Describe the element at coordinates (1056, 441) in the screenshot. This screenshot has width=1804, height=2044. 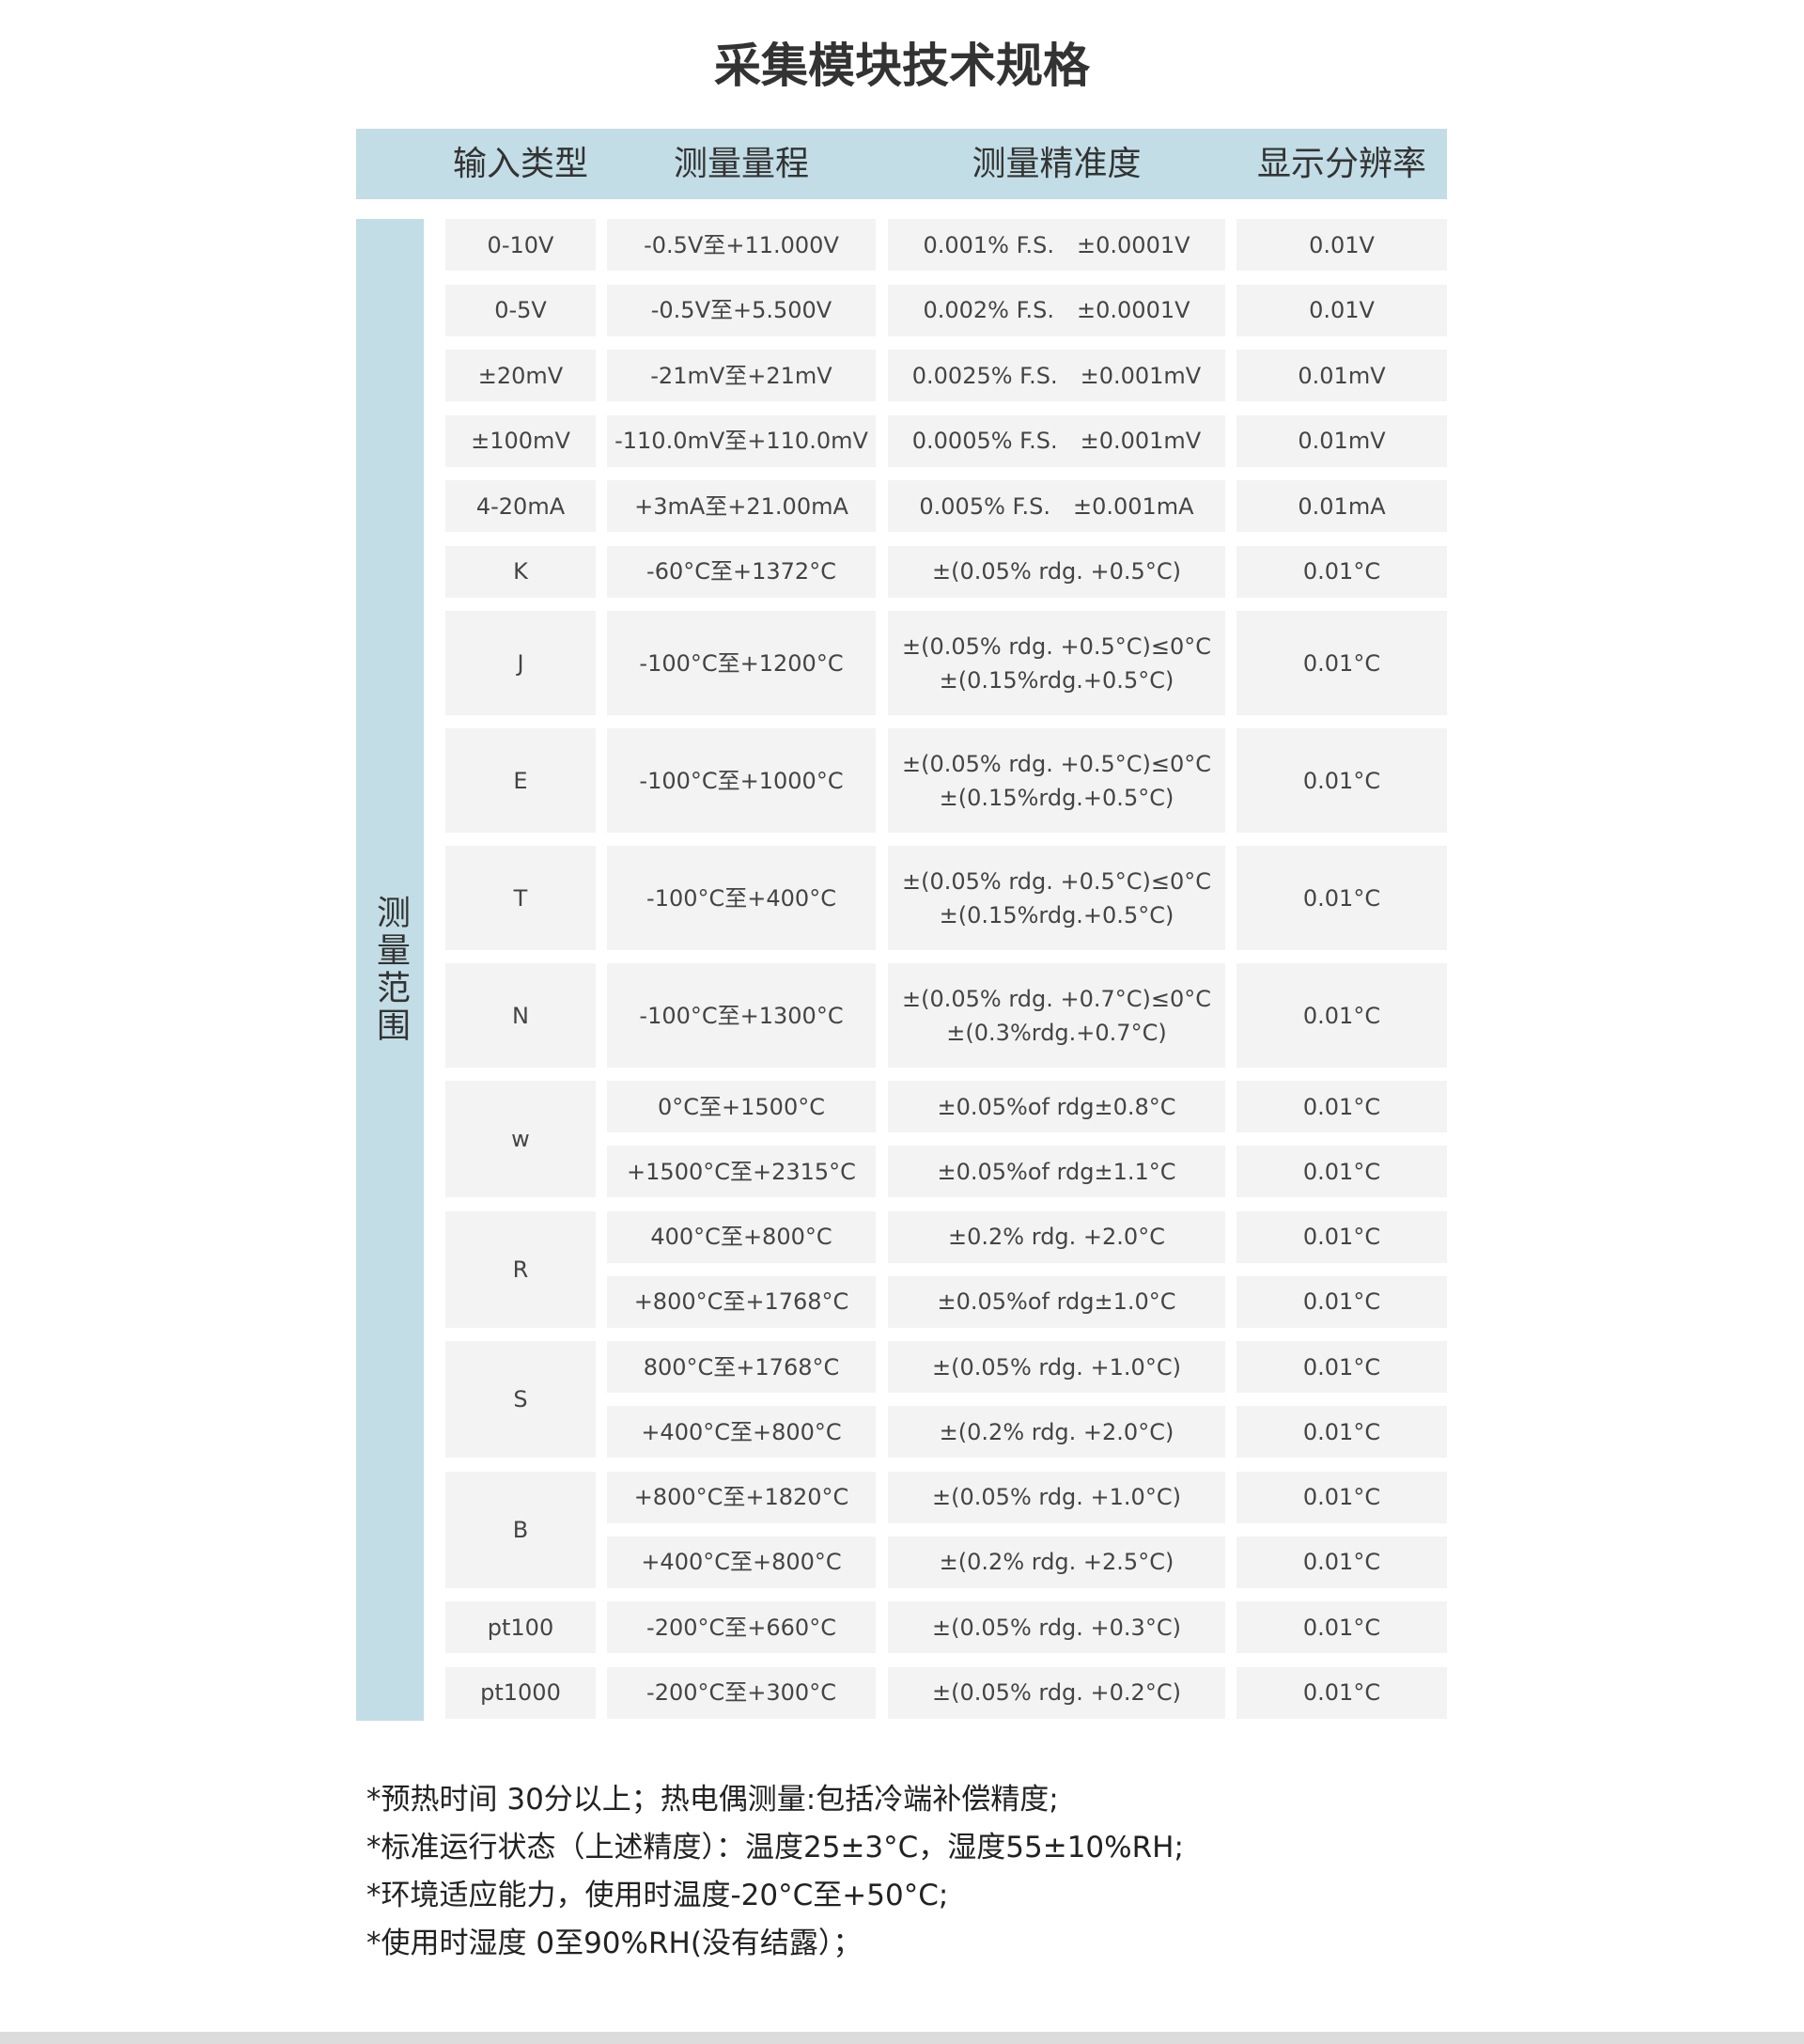
I see `cell-text: 0.0005% F.S. ±0.001mV` at that location.